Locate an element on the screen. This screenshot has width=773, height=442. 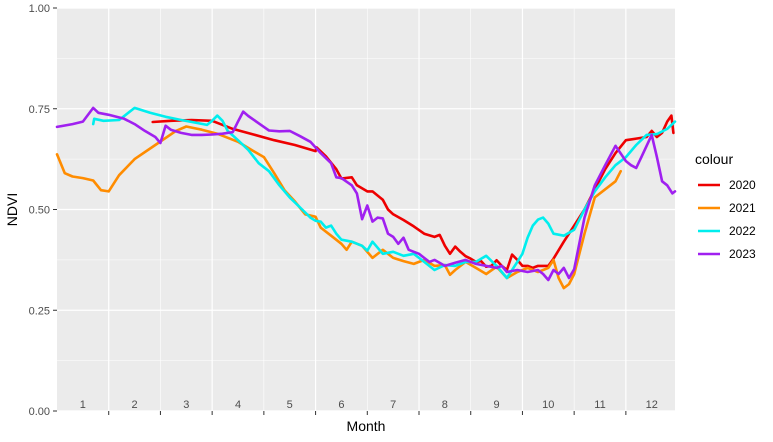
x-tick-label: 12 is located at coordinates (652, 405).